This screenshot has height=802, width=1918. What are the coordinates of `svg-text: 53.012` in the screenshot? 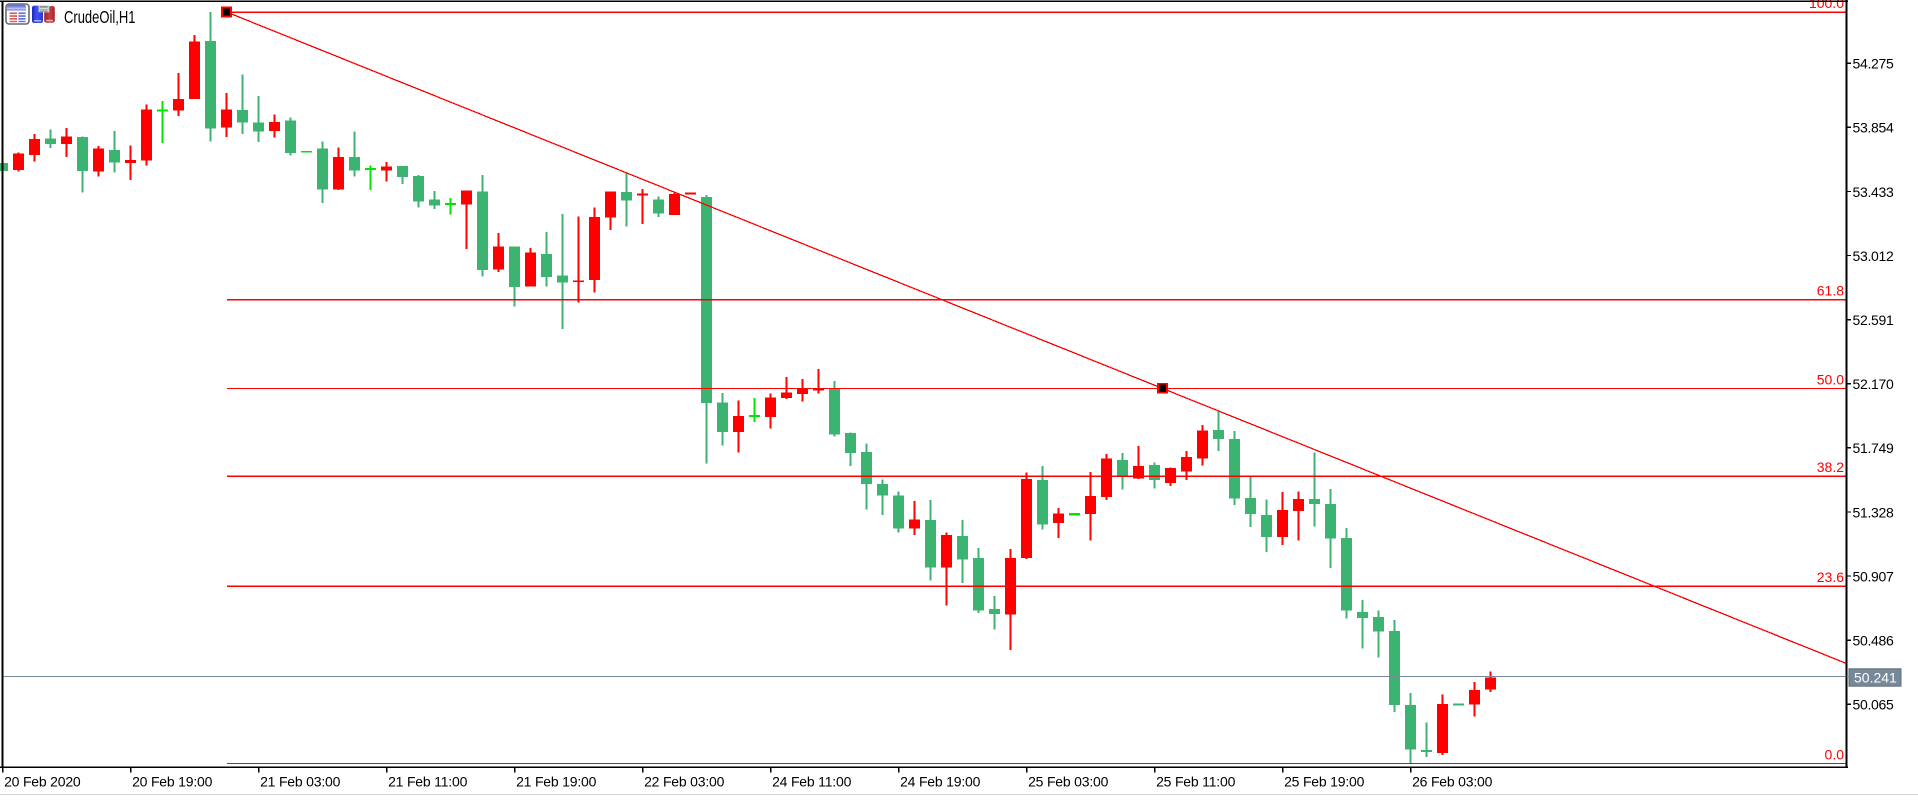 It's located at (1874, 256).